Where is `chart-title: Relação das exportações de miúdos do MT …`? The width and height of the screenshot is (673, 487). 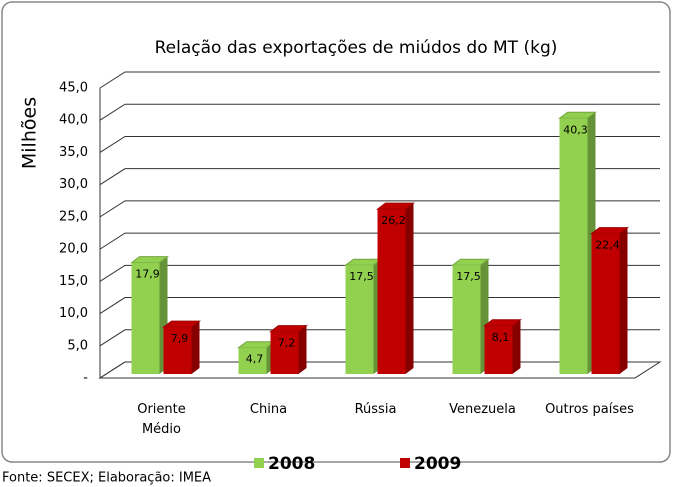
chart-title: Relação das exportações de miúdos do MT … is located at coordinates (356, 48).